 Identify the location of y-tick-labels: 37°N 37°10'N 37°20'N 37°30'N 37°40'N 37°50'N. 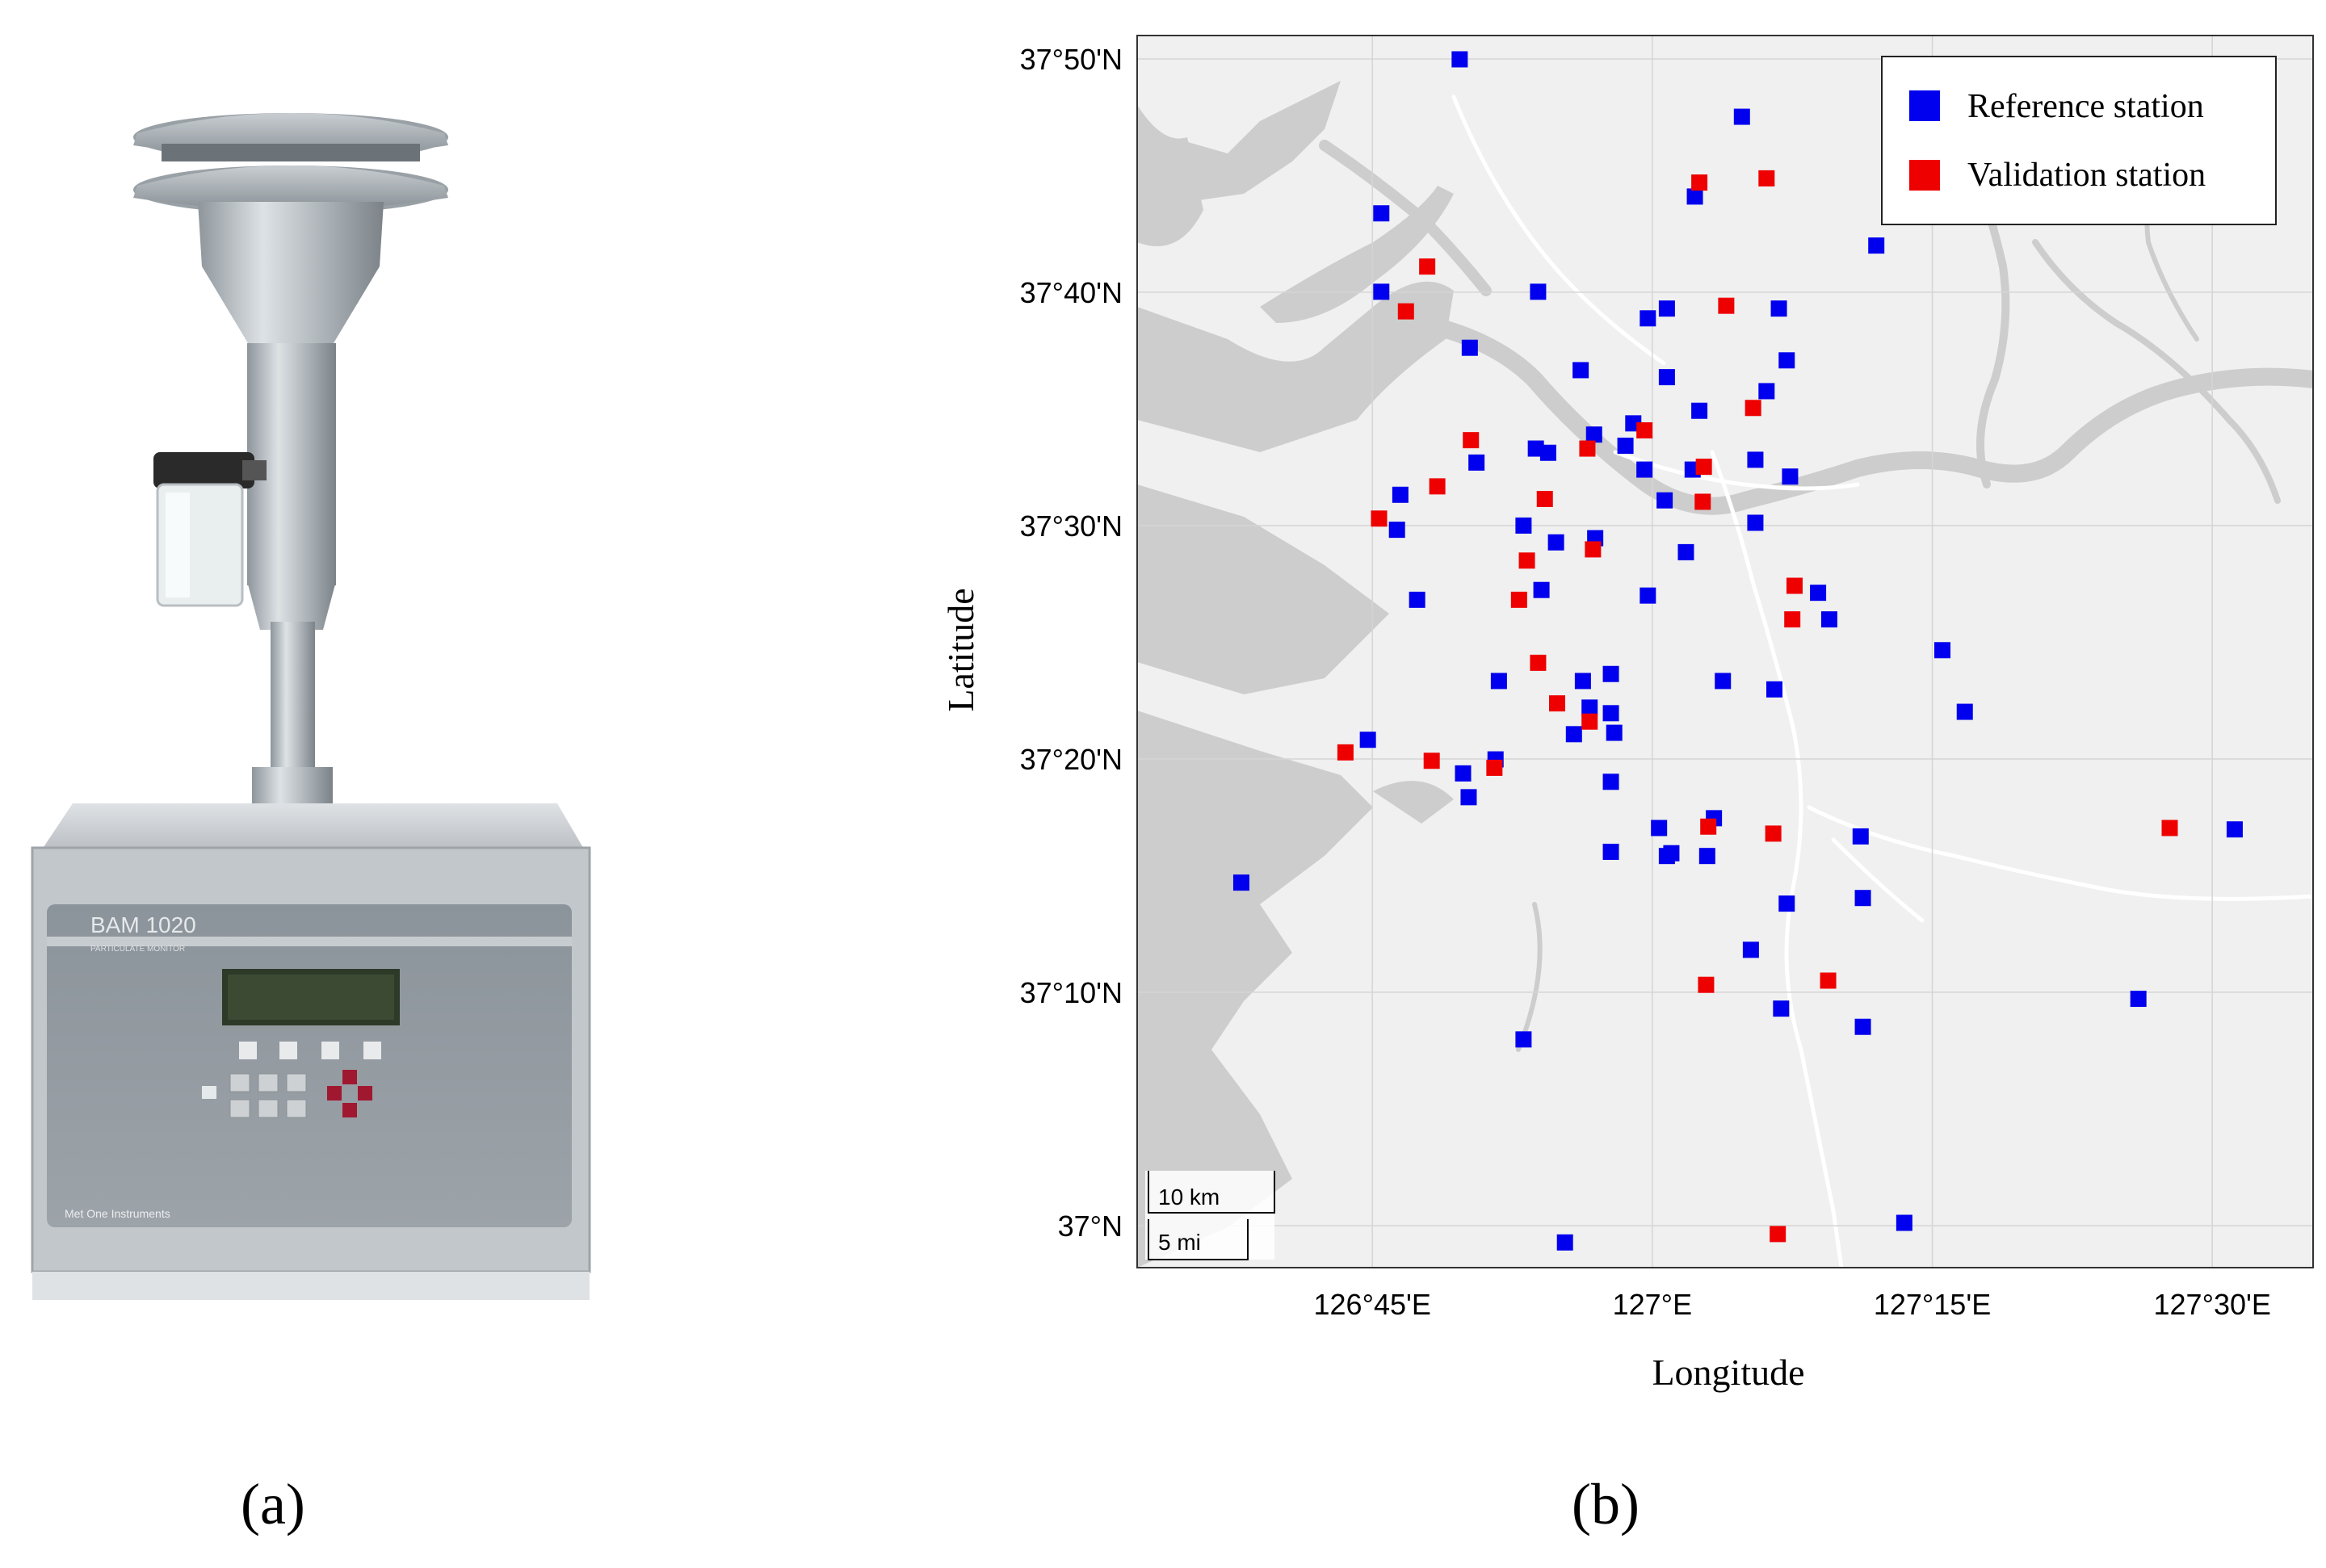
(1071, 643).